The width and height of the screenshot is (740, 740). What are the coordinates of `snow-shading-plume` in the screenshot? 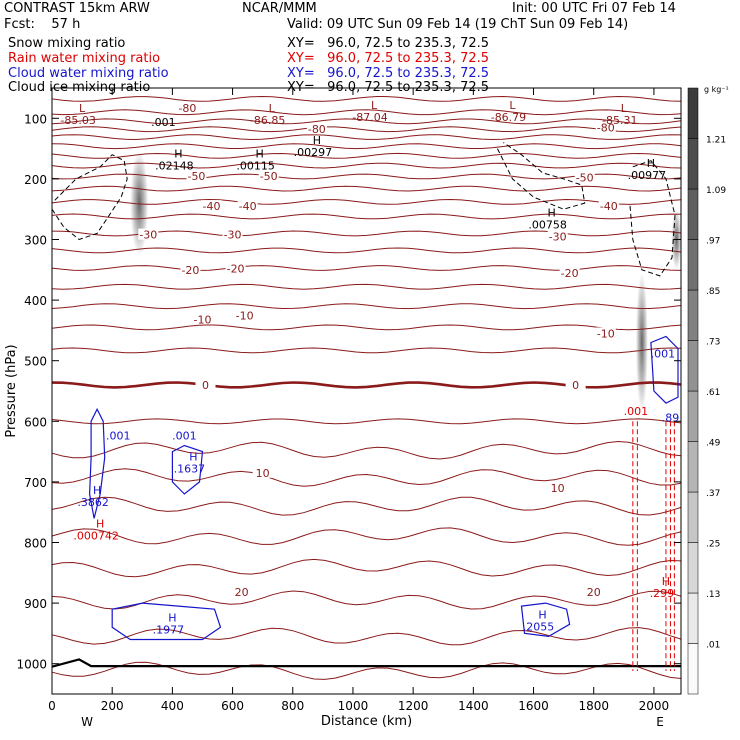 It's located at (641, 342).